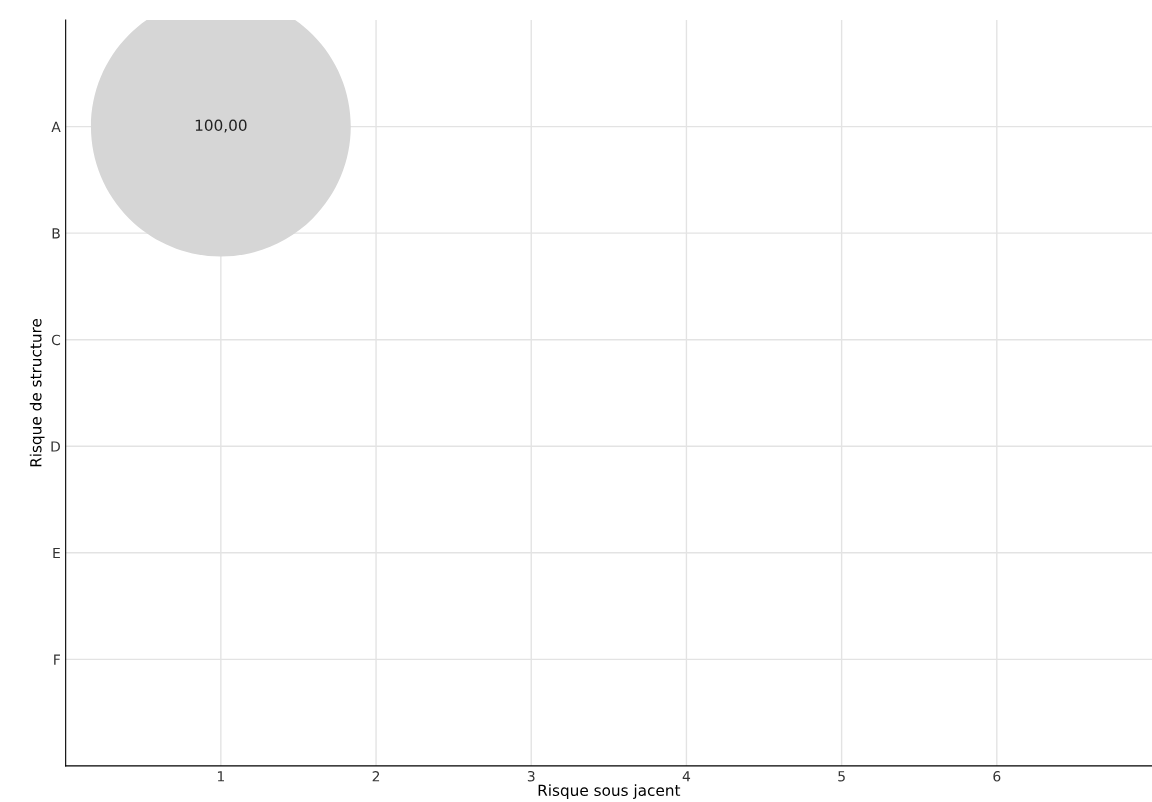 This screenshot has width=1152, height=802. Describe the element at coordinates (221, 126) in the screenshot. I see `annotation: 100,00` at that location.